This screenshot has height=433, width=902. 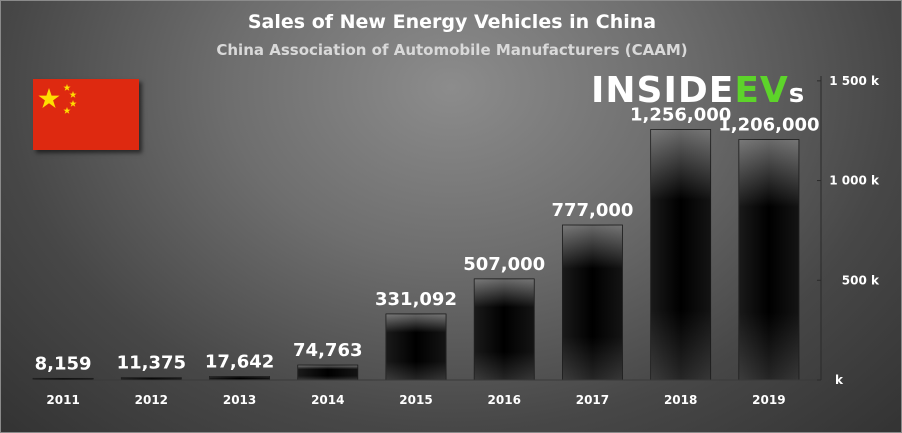 What do you see at coordinates (151, 363) in the screenshot?
I see `data-label-2012: 11,375` at bounding box center [151, 363].